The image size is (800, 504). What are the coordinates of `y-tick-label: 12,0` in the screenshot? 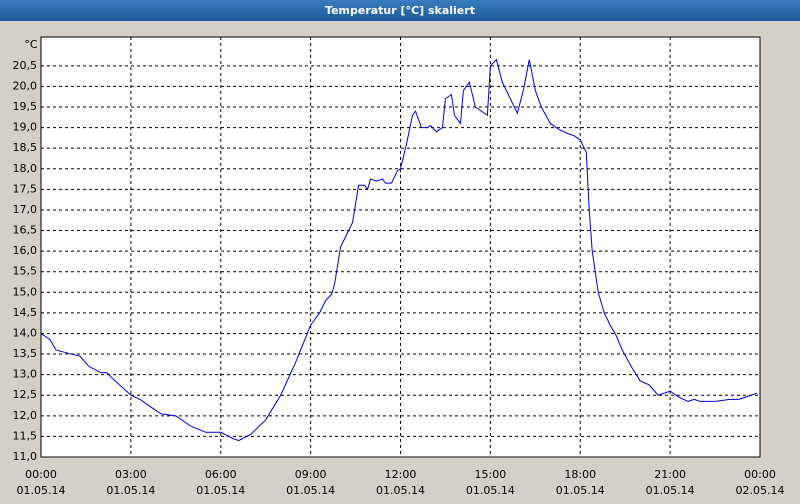 It's located at (25, 415).